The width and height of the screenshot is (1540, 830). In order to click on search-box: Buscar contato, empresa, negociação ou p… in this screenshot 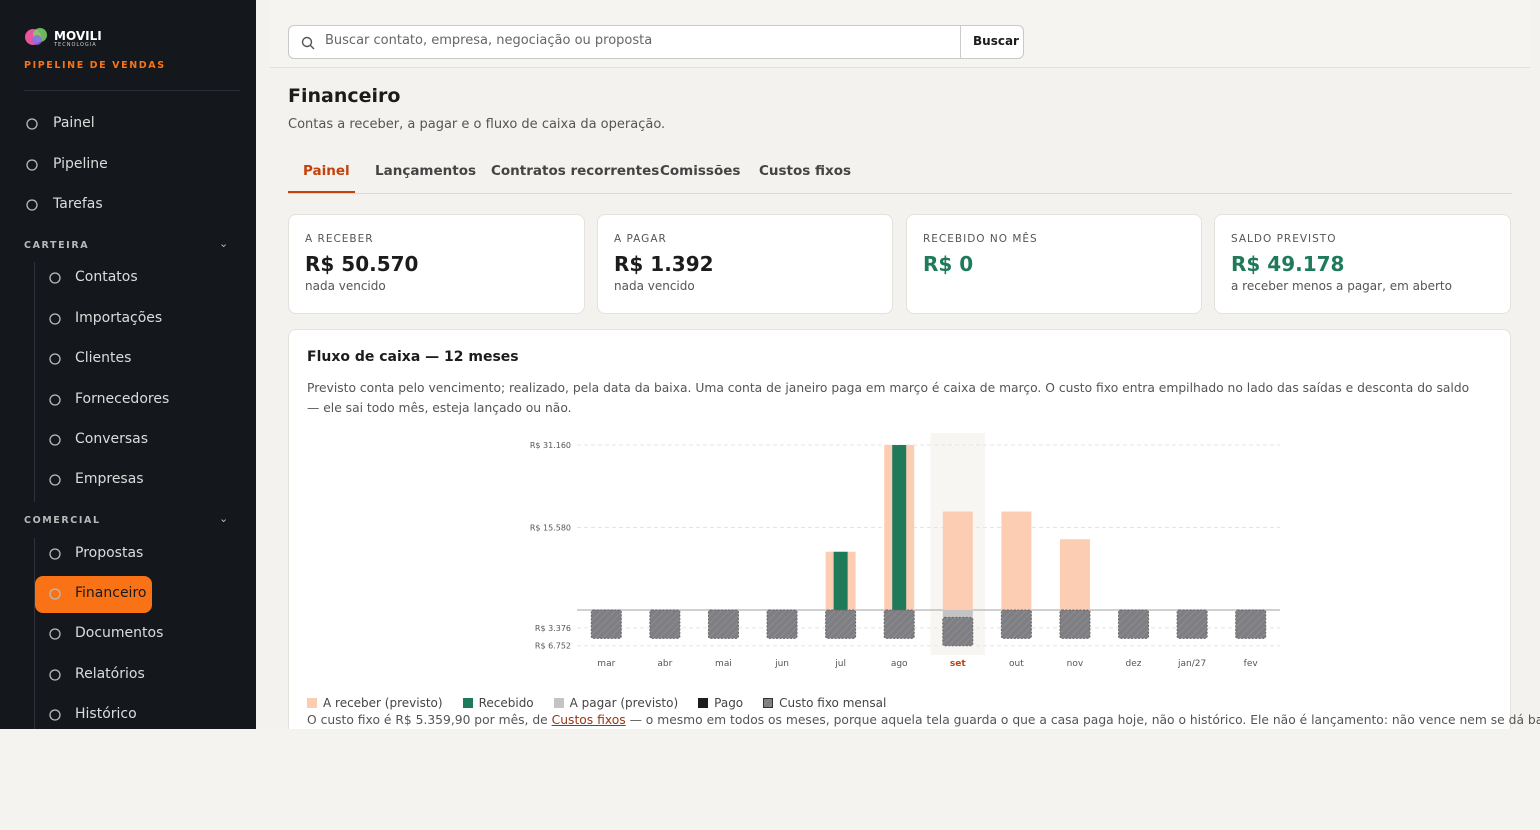, I will do `click(656, 42)`.